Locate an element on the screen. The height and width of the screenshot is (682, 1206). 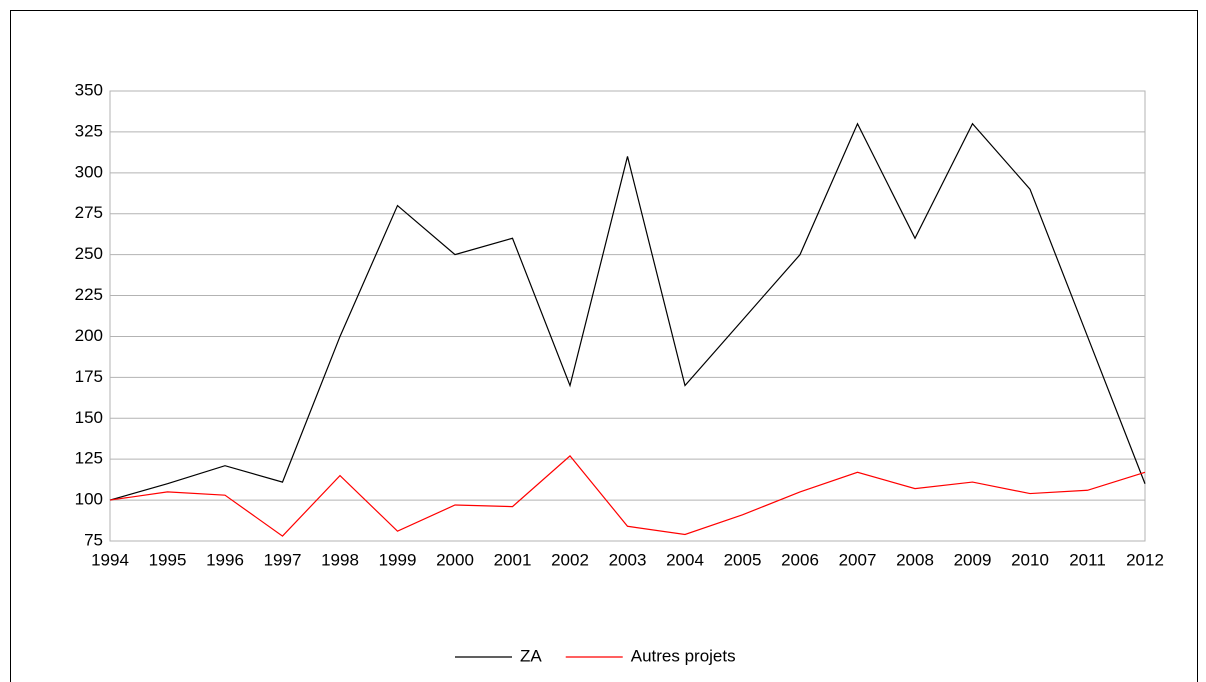
legend-label: Autres projets is located at coordinates (683, 655).